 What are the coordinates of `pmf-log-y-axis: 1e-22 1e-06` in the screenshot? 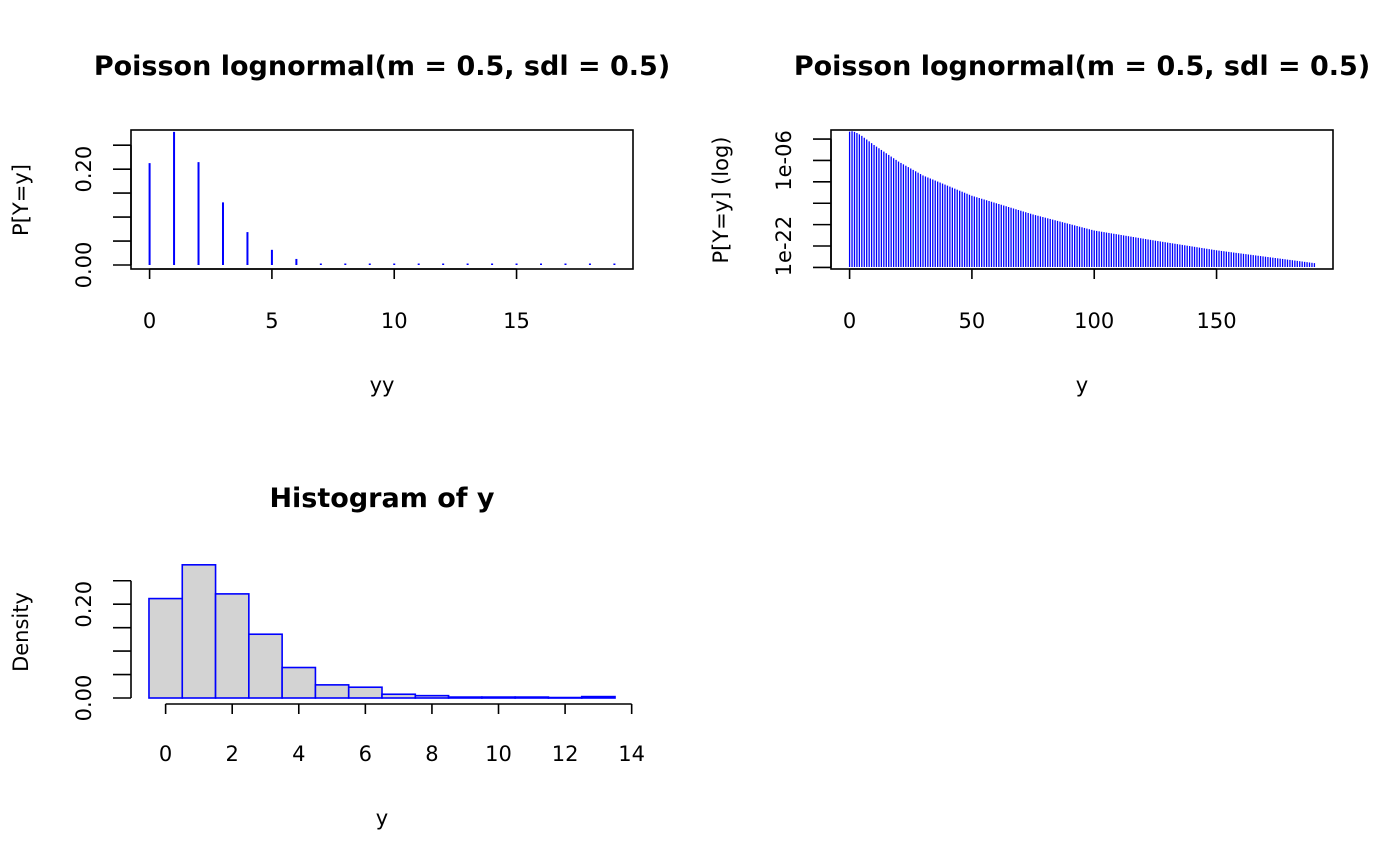 It's located at (802, 203).